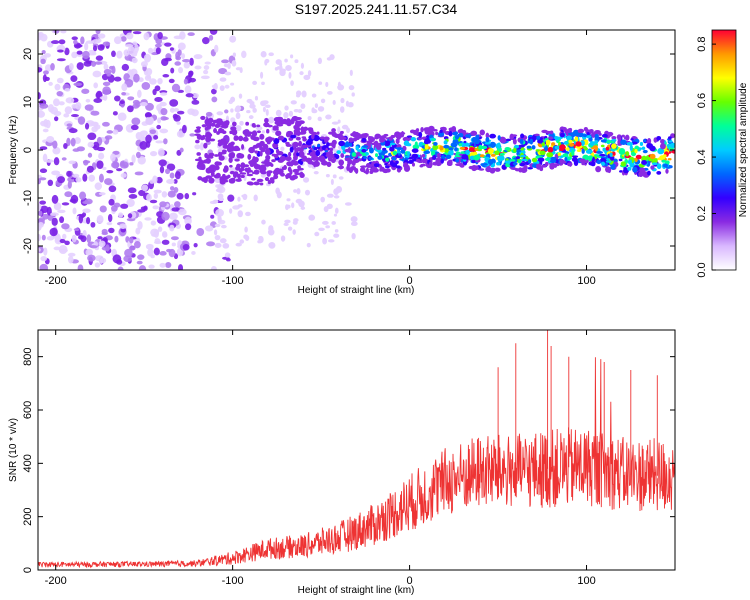  I want to click on spectrogram-ylabel: Frequency (Hz), so click(13, 150).